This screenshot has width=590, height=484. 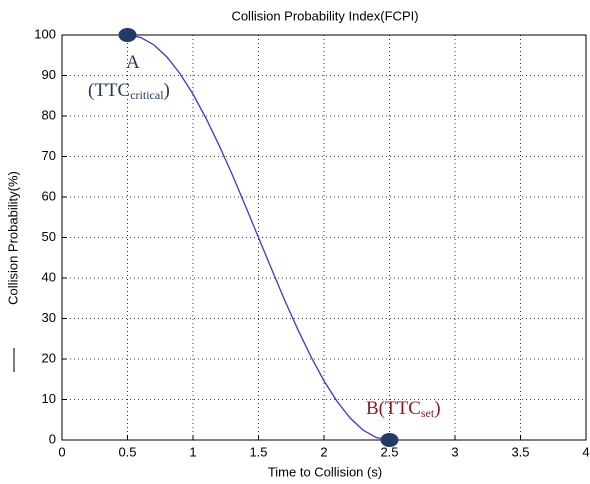 What do you see at coordinates (585, 451) in the screenshot?
I see `x-tick-label: 4` at bounding box center [585, 451].